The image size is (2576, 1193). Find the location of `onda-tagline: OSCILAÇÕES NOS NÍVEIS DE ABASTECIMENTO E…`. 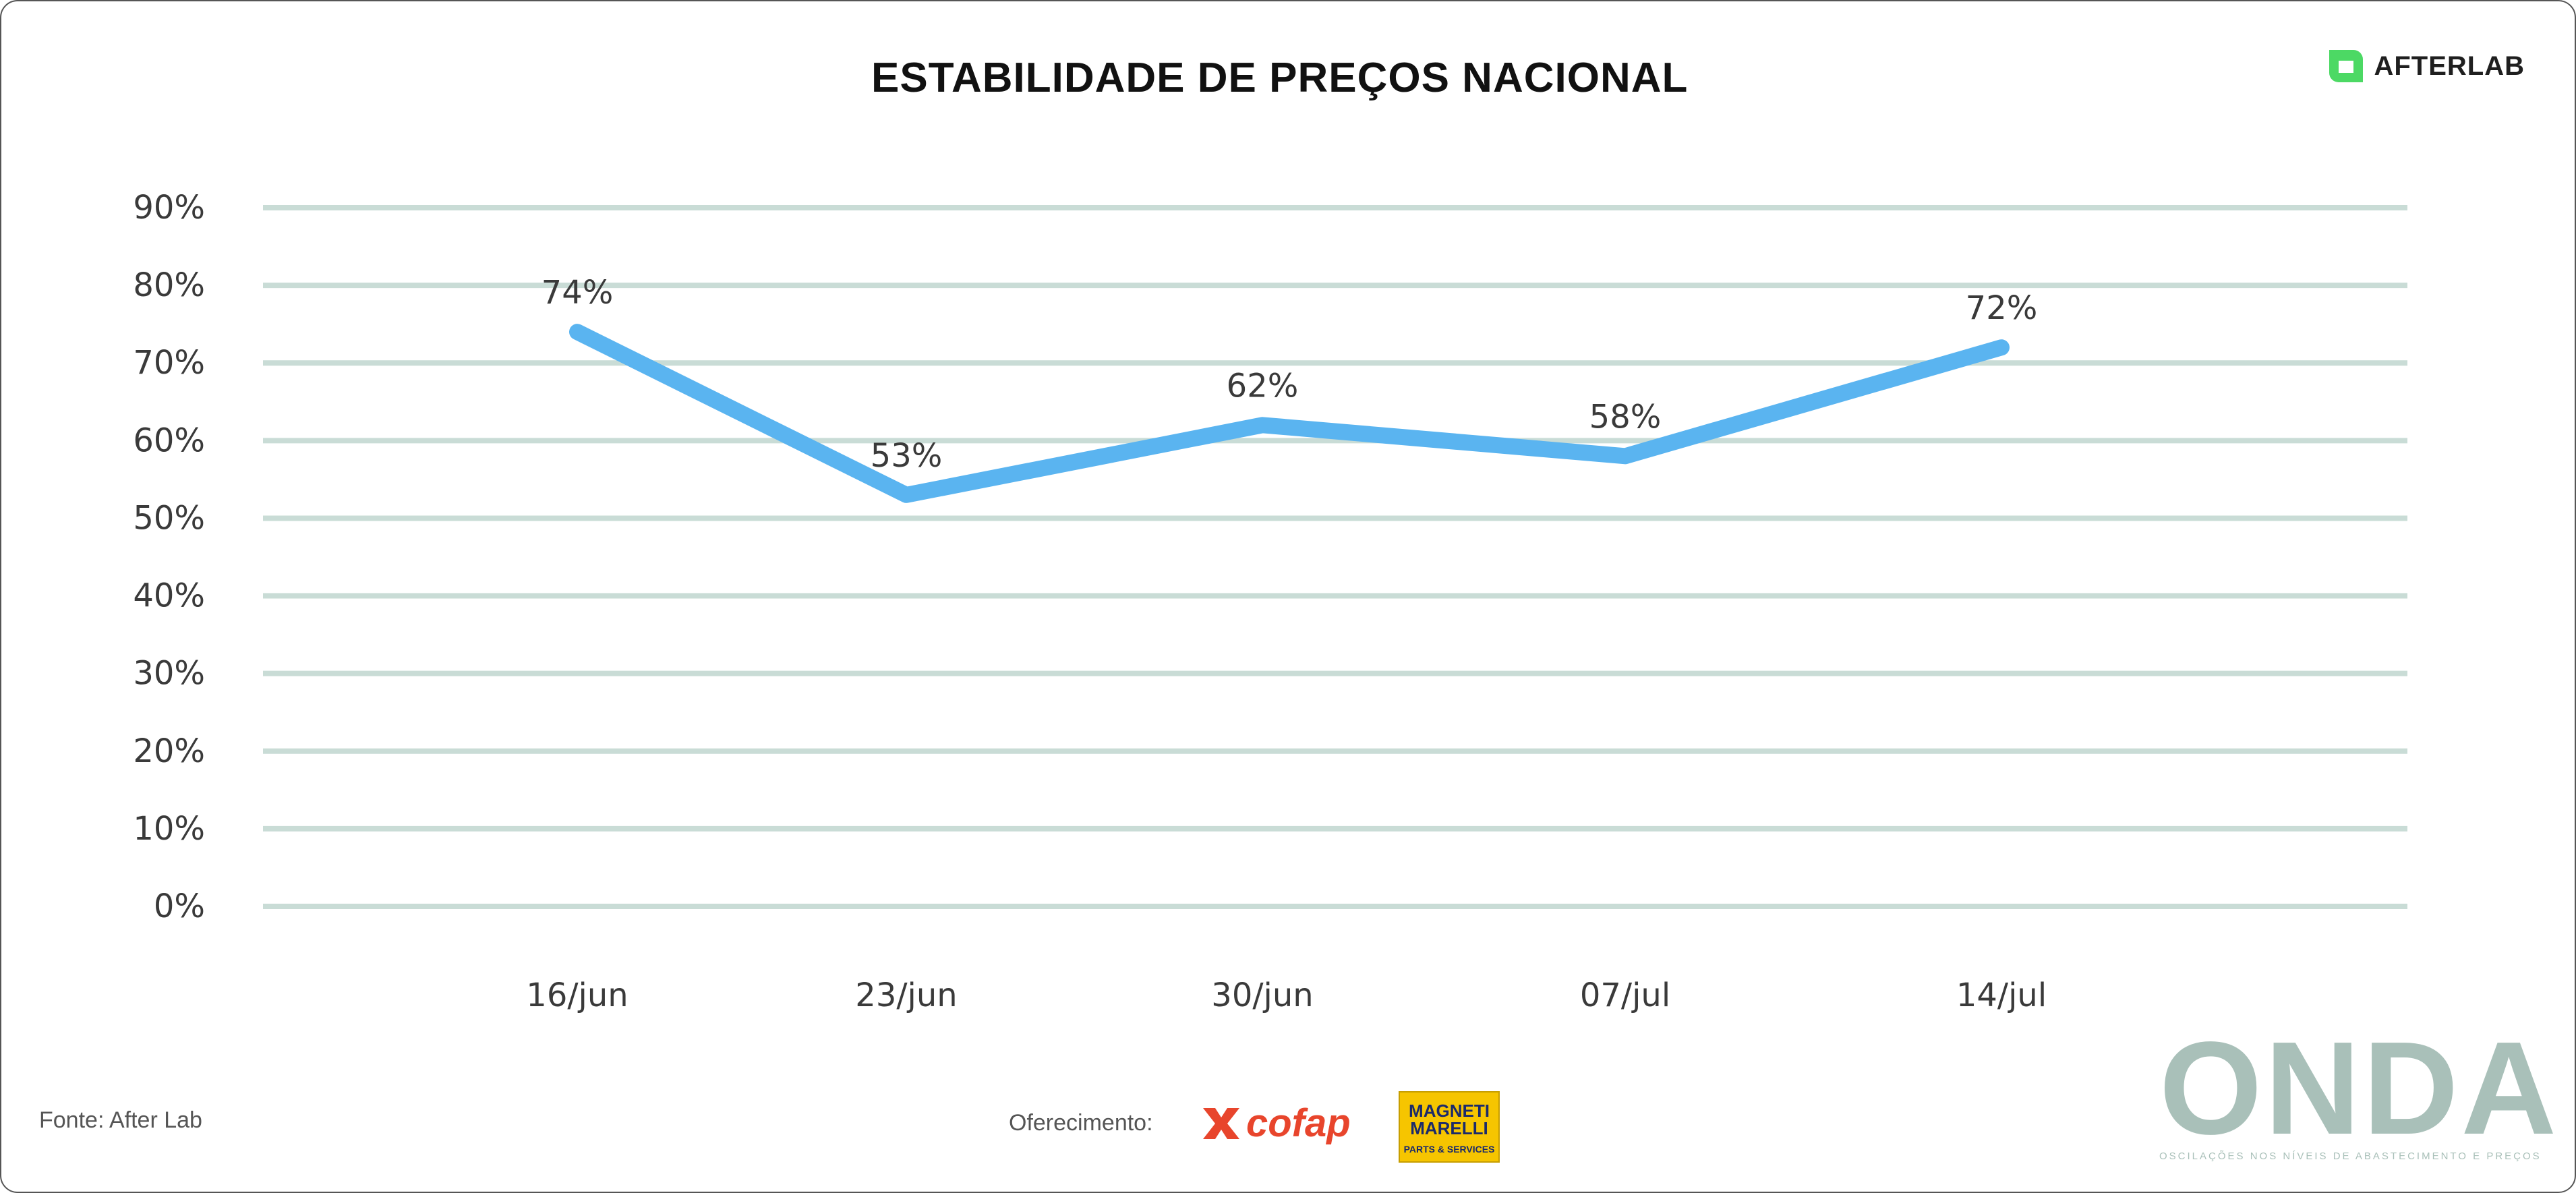

onda-tagline: OSCILAÇÕES NOS NÍVEIS DE ABASTECIMENTO E… is located at coordinates (2350, 1156).